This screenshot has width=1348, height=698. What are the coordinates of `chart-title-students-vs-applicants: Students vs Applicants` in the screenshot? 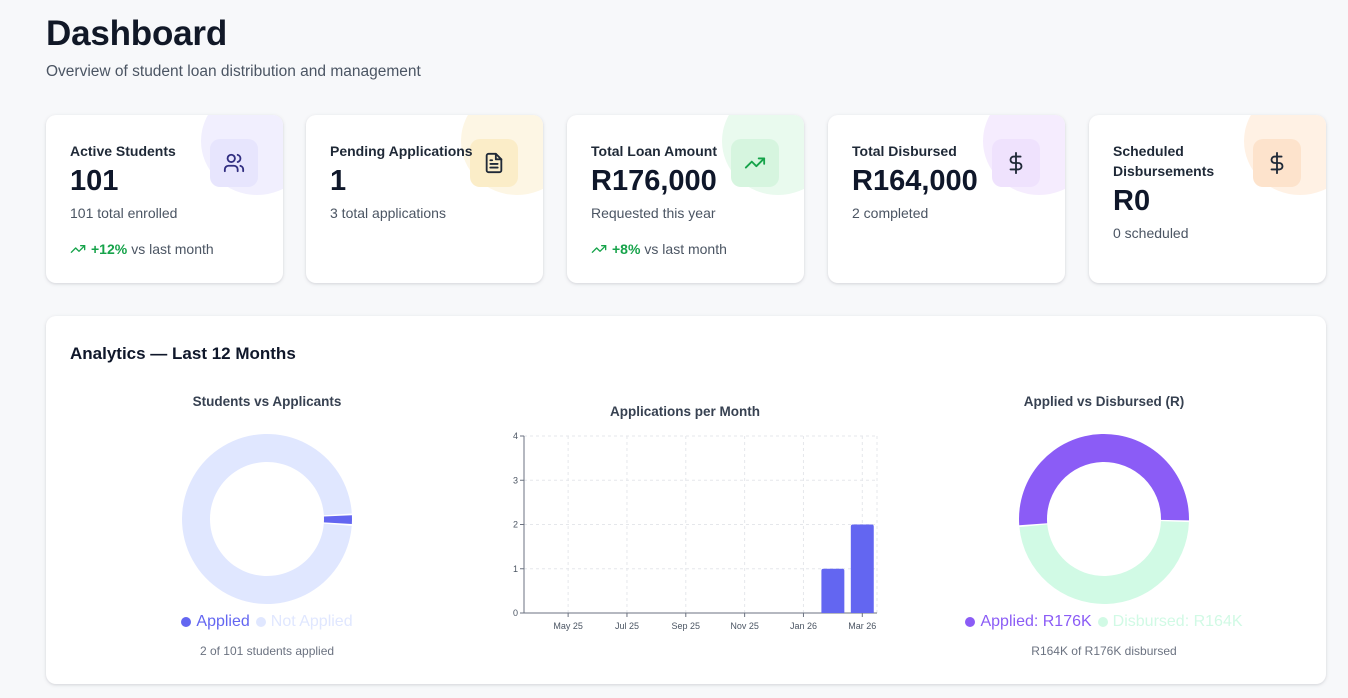 It's located at (267, 401).